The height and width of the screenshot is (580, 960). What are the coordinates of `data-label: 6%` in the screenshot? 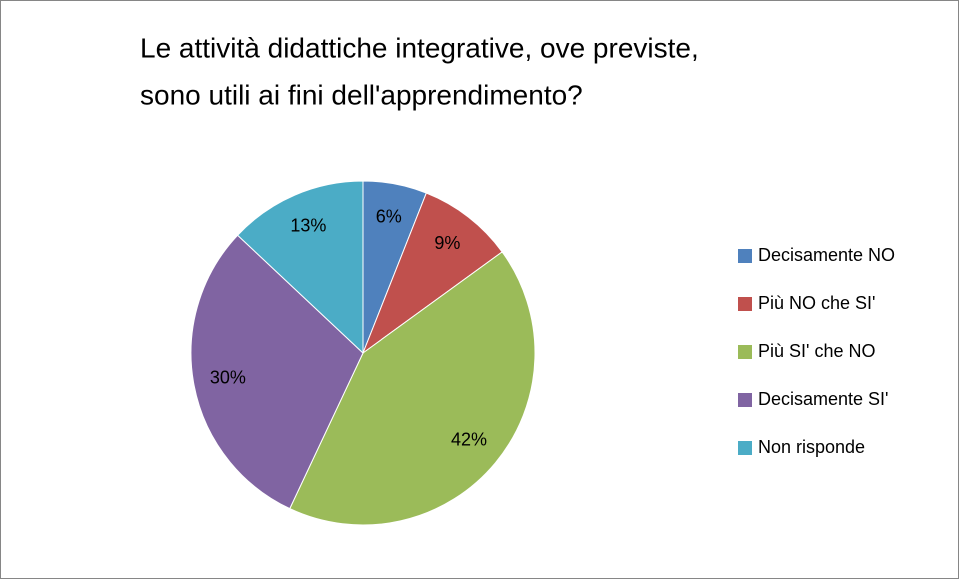 It's located at (389, 217).